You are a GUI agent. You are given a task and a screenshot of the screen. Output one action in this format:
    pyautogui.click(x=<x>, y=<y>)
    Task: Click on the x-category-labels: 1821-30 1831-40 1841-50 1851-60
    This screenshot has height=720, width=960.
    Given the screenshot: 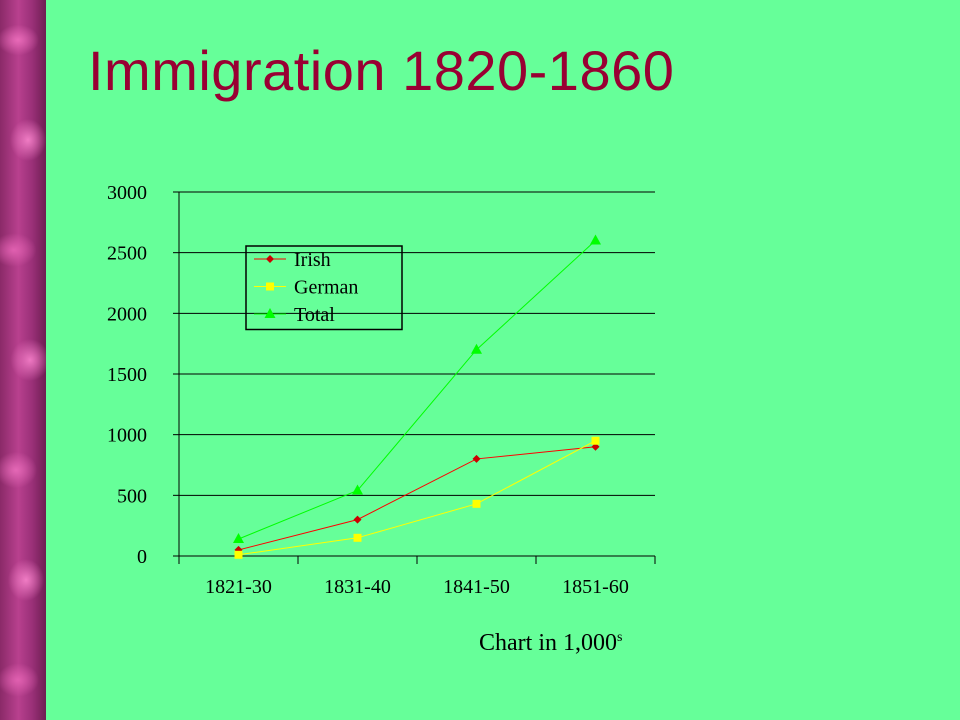 What is the action you would take?
    pyautogui.click(x=417, y=587)
    